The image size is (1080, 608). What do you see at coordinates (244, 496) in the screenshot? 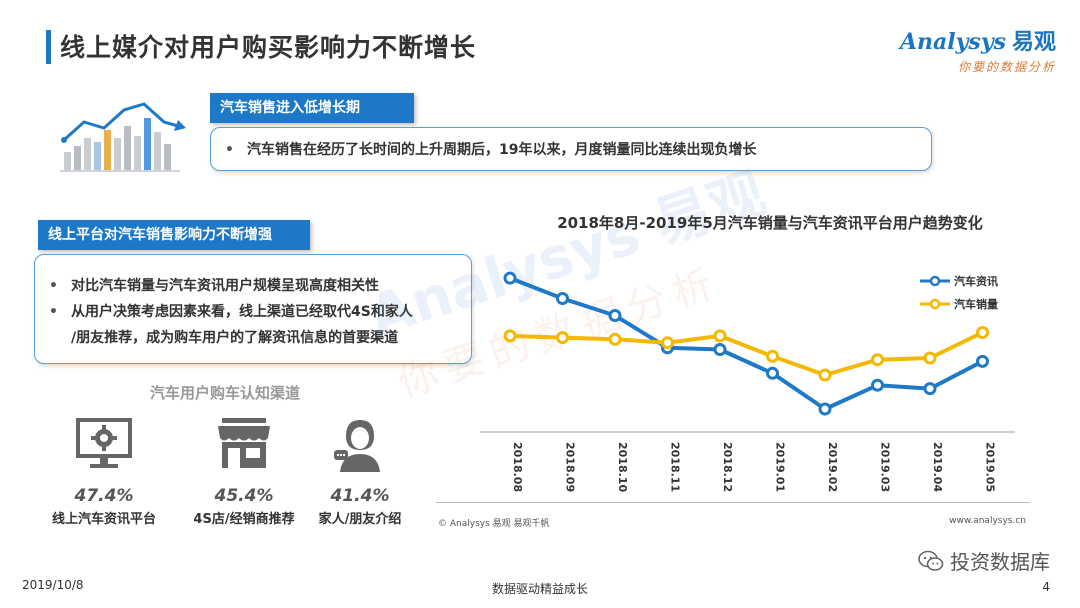
I see `channel-percent: 45.4%` at bounding box center [244, 496].